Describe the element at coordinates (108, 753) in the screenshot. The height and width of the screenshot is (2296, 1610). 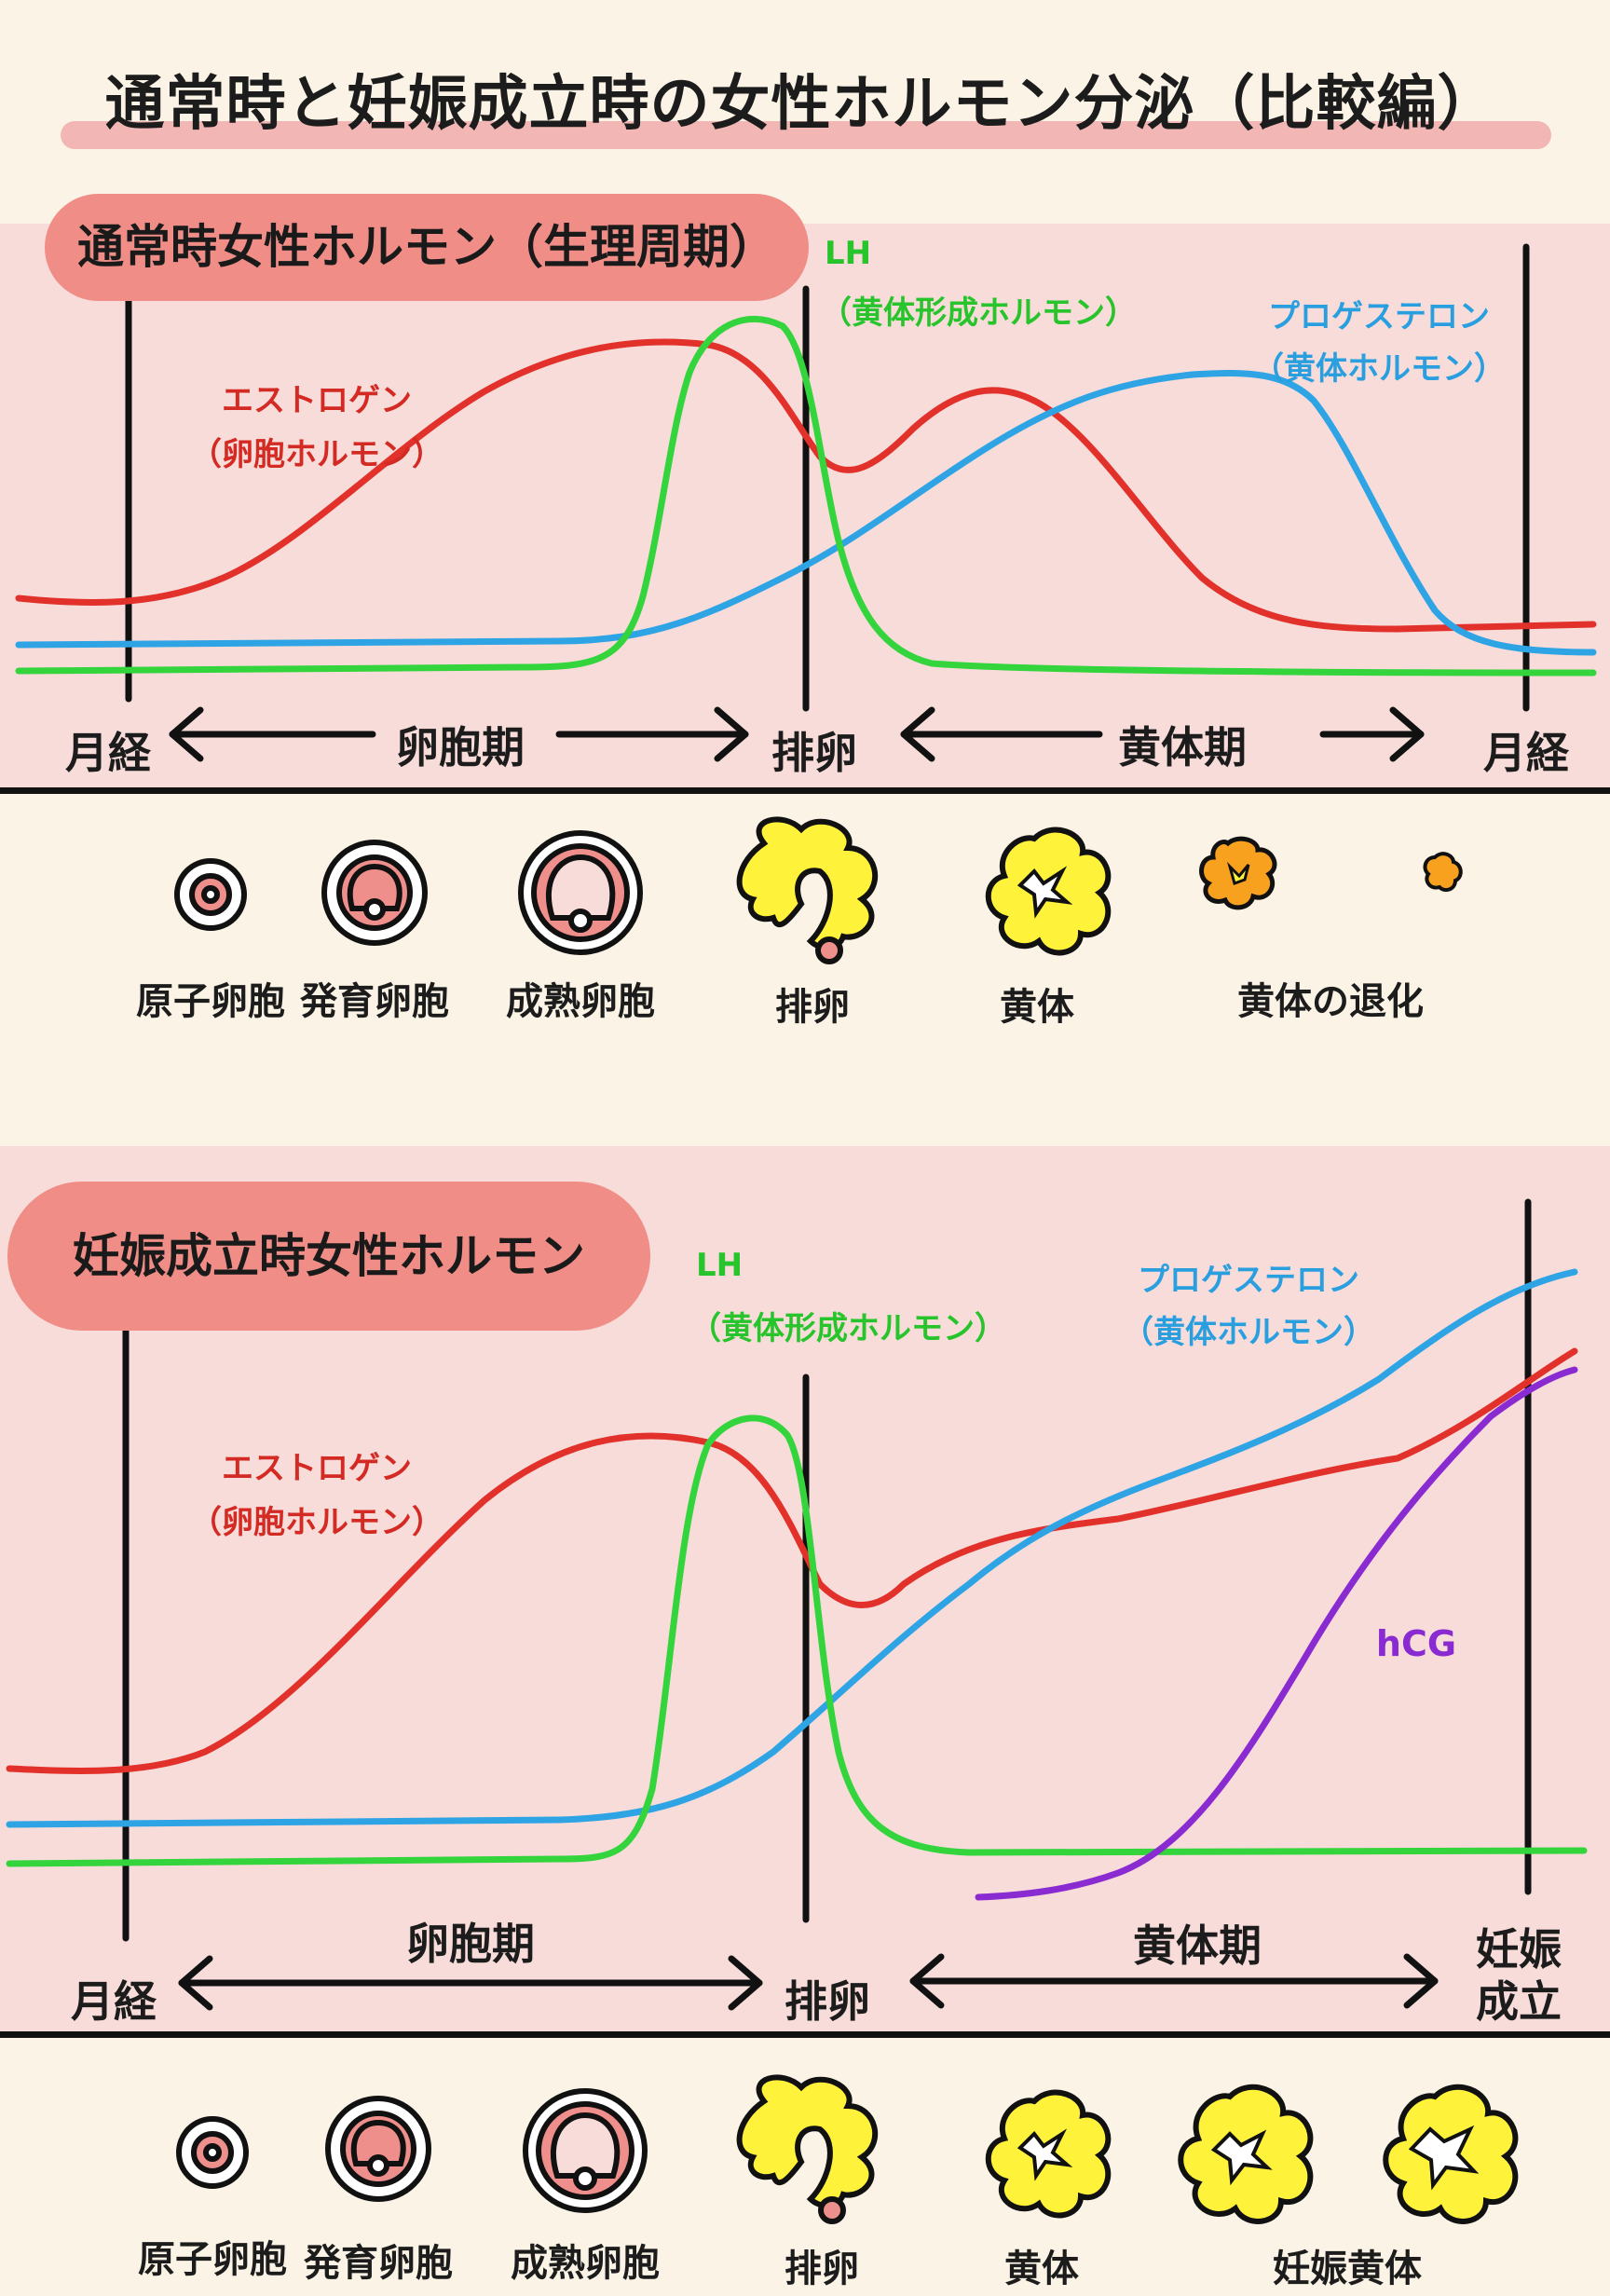
I see `axis-menstruation-left: 月経` at that location.